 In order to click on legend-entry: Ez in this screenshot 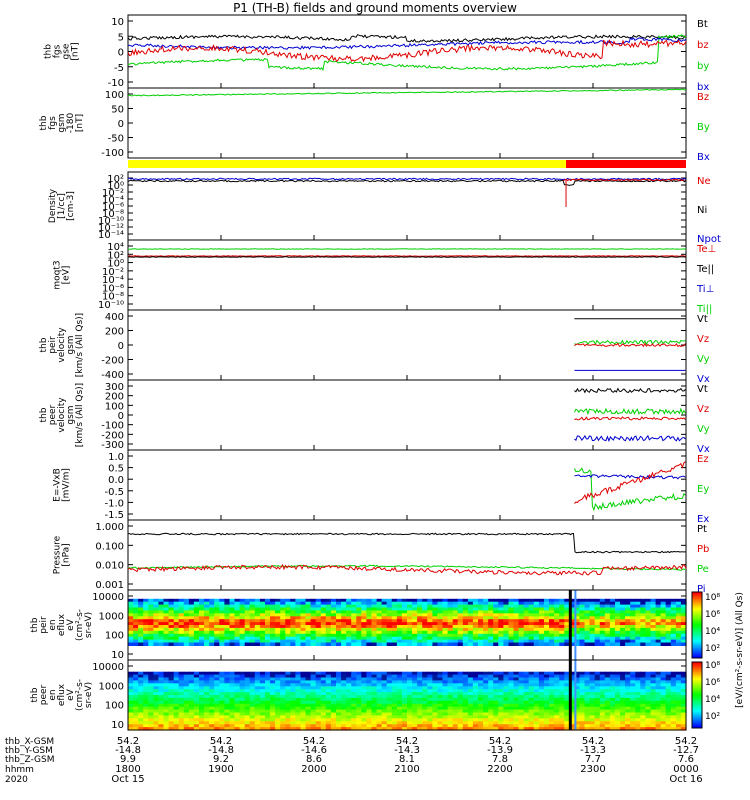, I will do `click(703, 459)`.